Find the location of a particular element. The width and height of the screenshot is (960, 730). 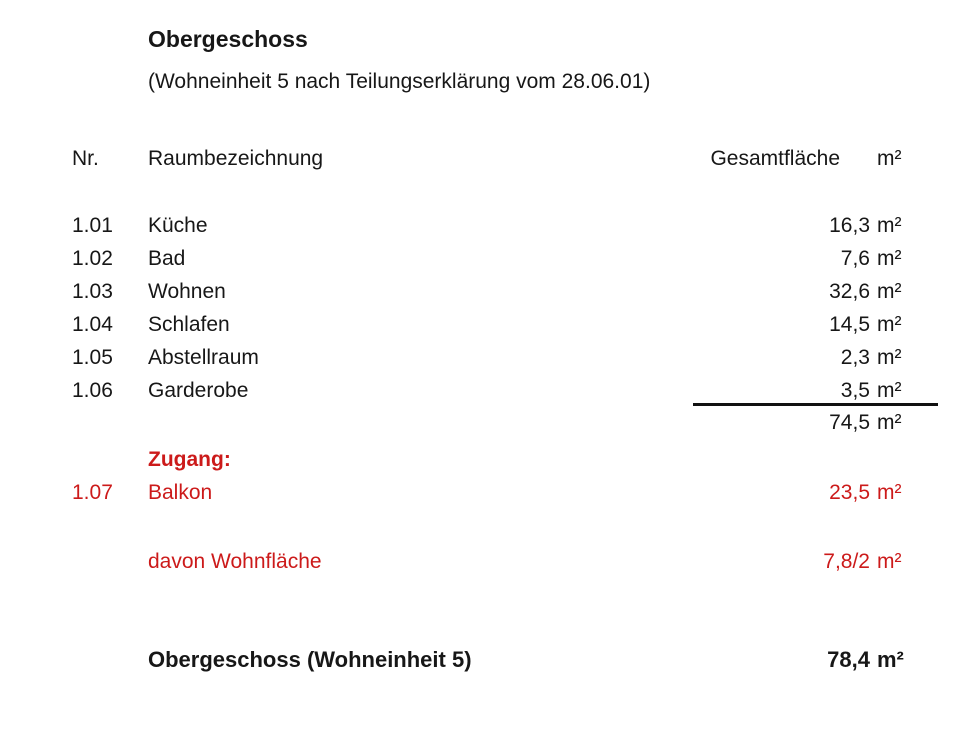

table-row: 1.06 Garderobe 3,5 m² is located at coordinates (490, 390).